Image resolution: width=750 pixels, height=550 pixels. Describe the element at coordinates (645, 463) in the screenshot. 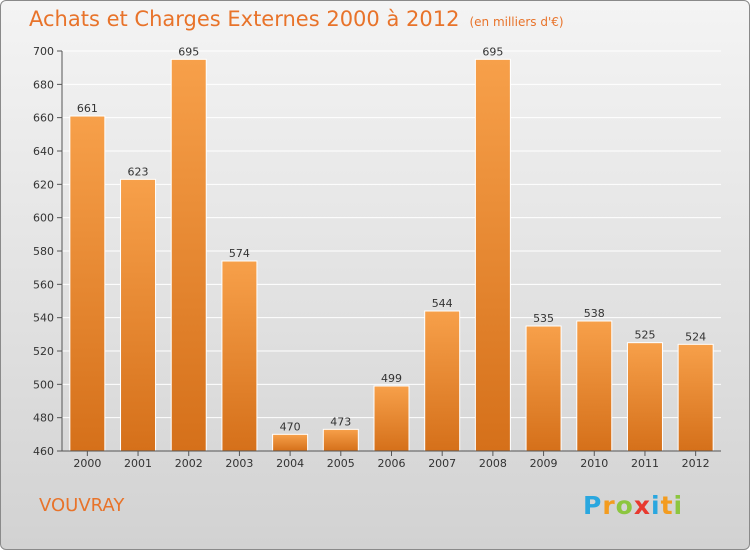

I see `x-tick-label: 2011` at that location.